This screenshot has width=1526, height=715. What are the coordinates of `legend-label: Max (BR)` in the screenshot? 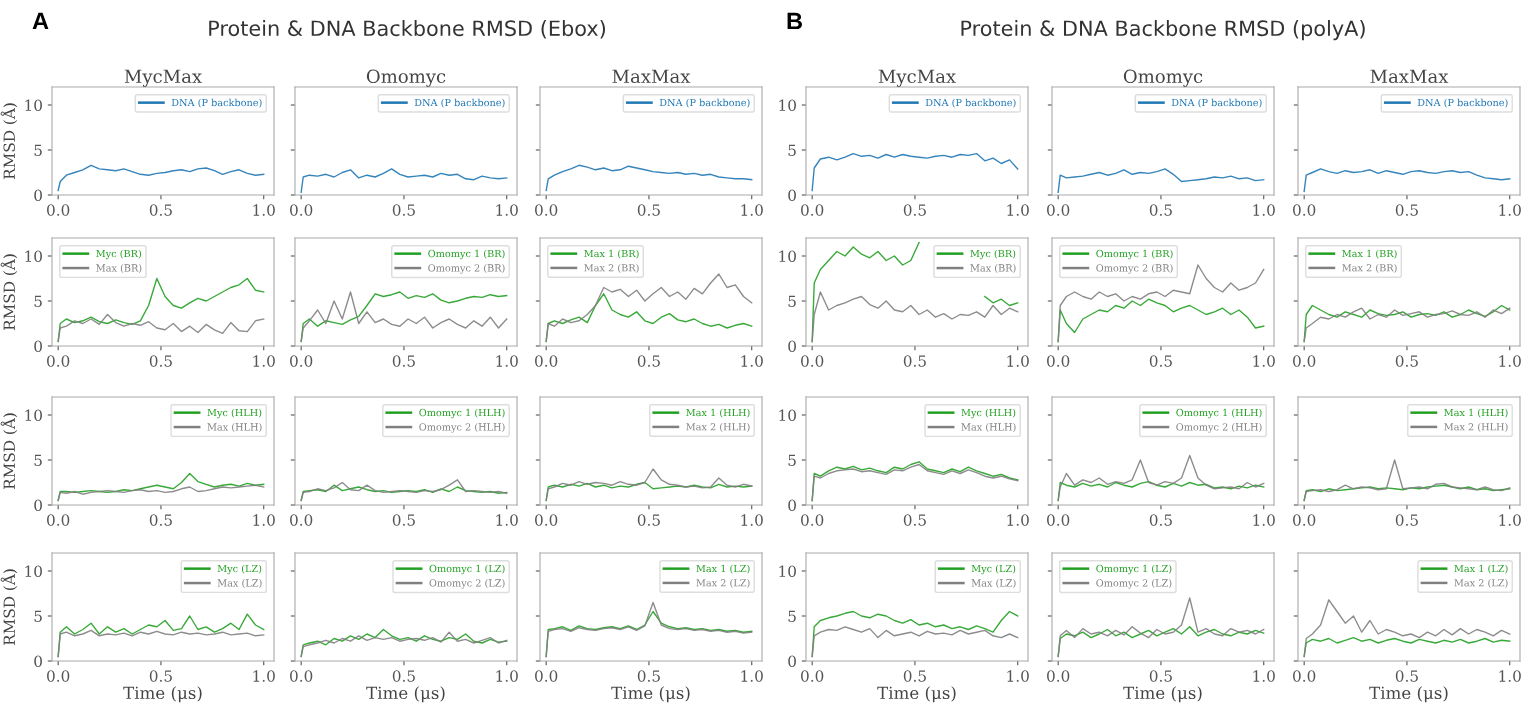 It's located at (119, 268).